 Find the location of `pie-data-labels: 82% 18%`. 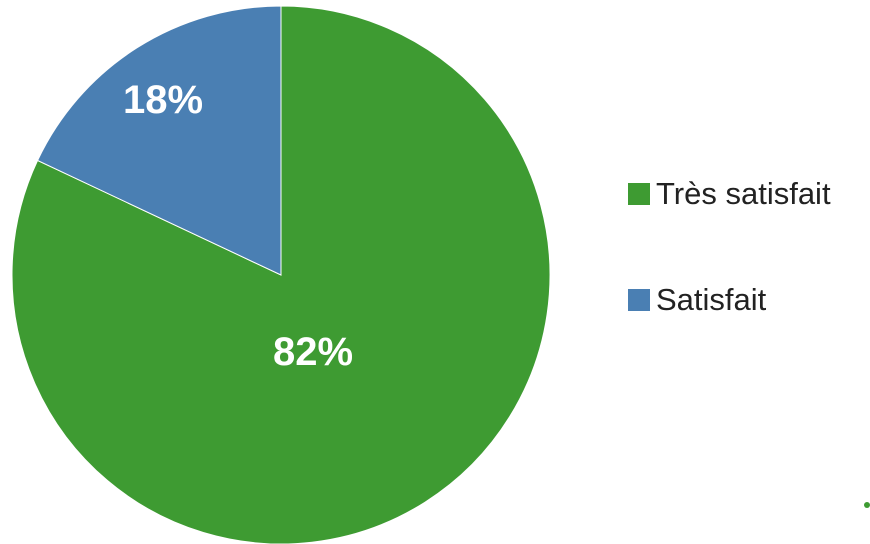

pie-data-labels: 82% 18% is located at coordinates (238, 226).